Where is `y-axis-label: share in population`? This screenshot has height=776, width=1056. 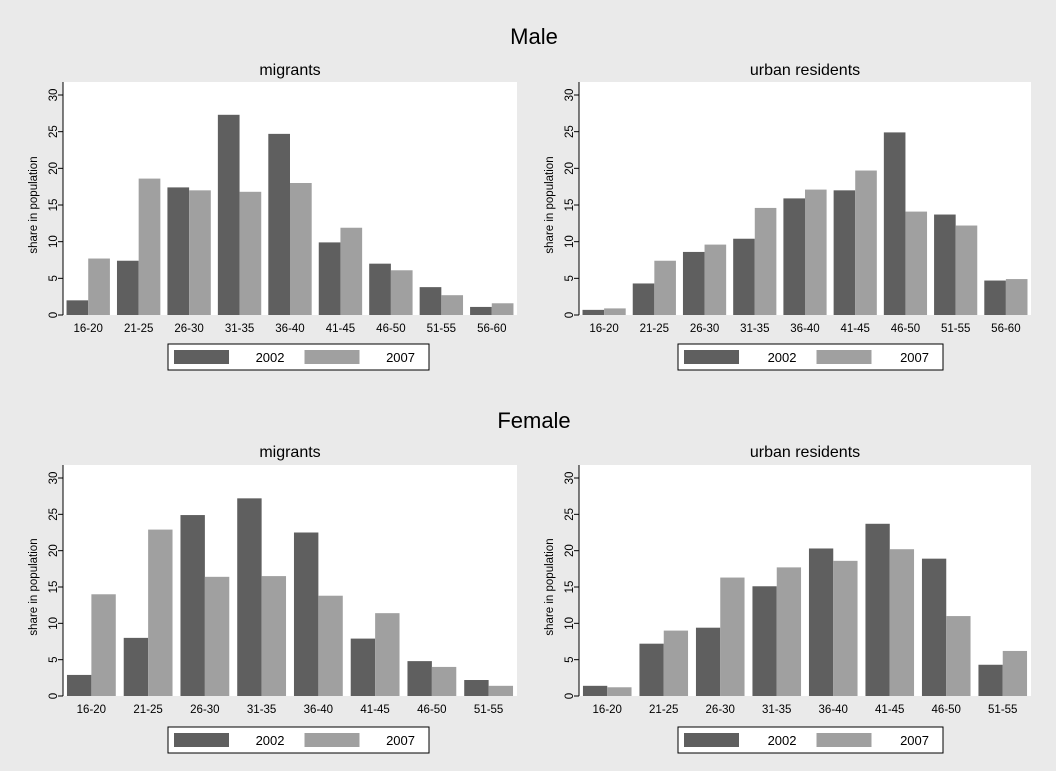
y-axis-label: share in population is located at coordinates (550, 586).